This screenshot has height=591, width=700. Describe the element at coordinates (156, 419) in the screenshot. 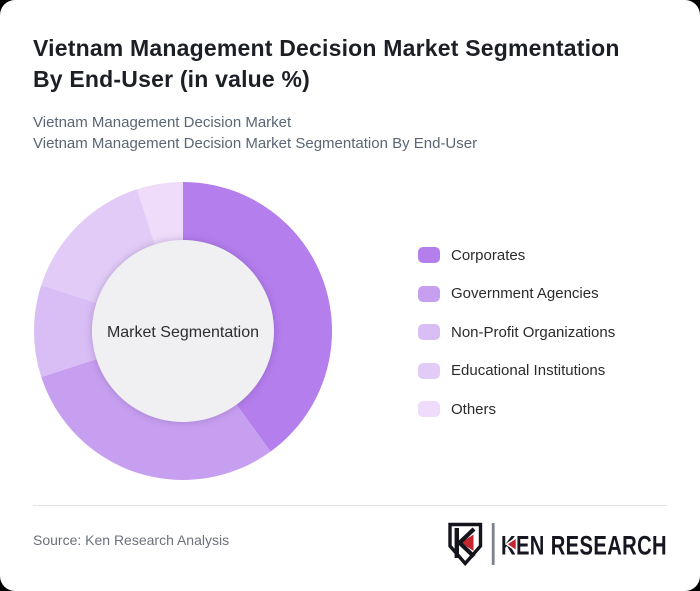

I see `donut-segment-government-agencies` at that location.